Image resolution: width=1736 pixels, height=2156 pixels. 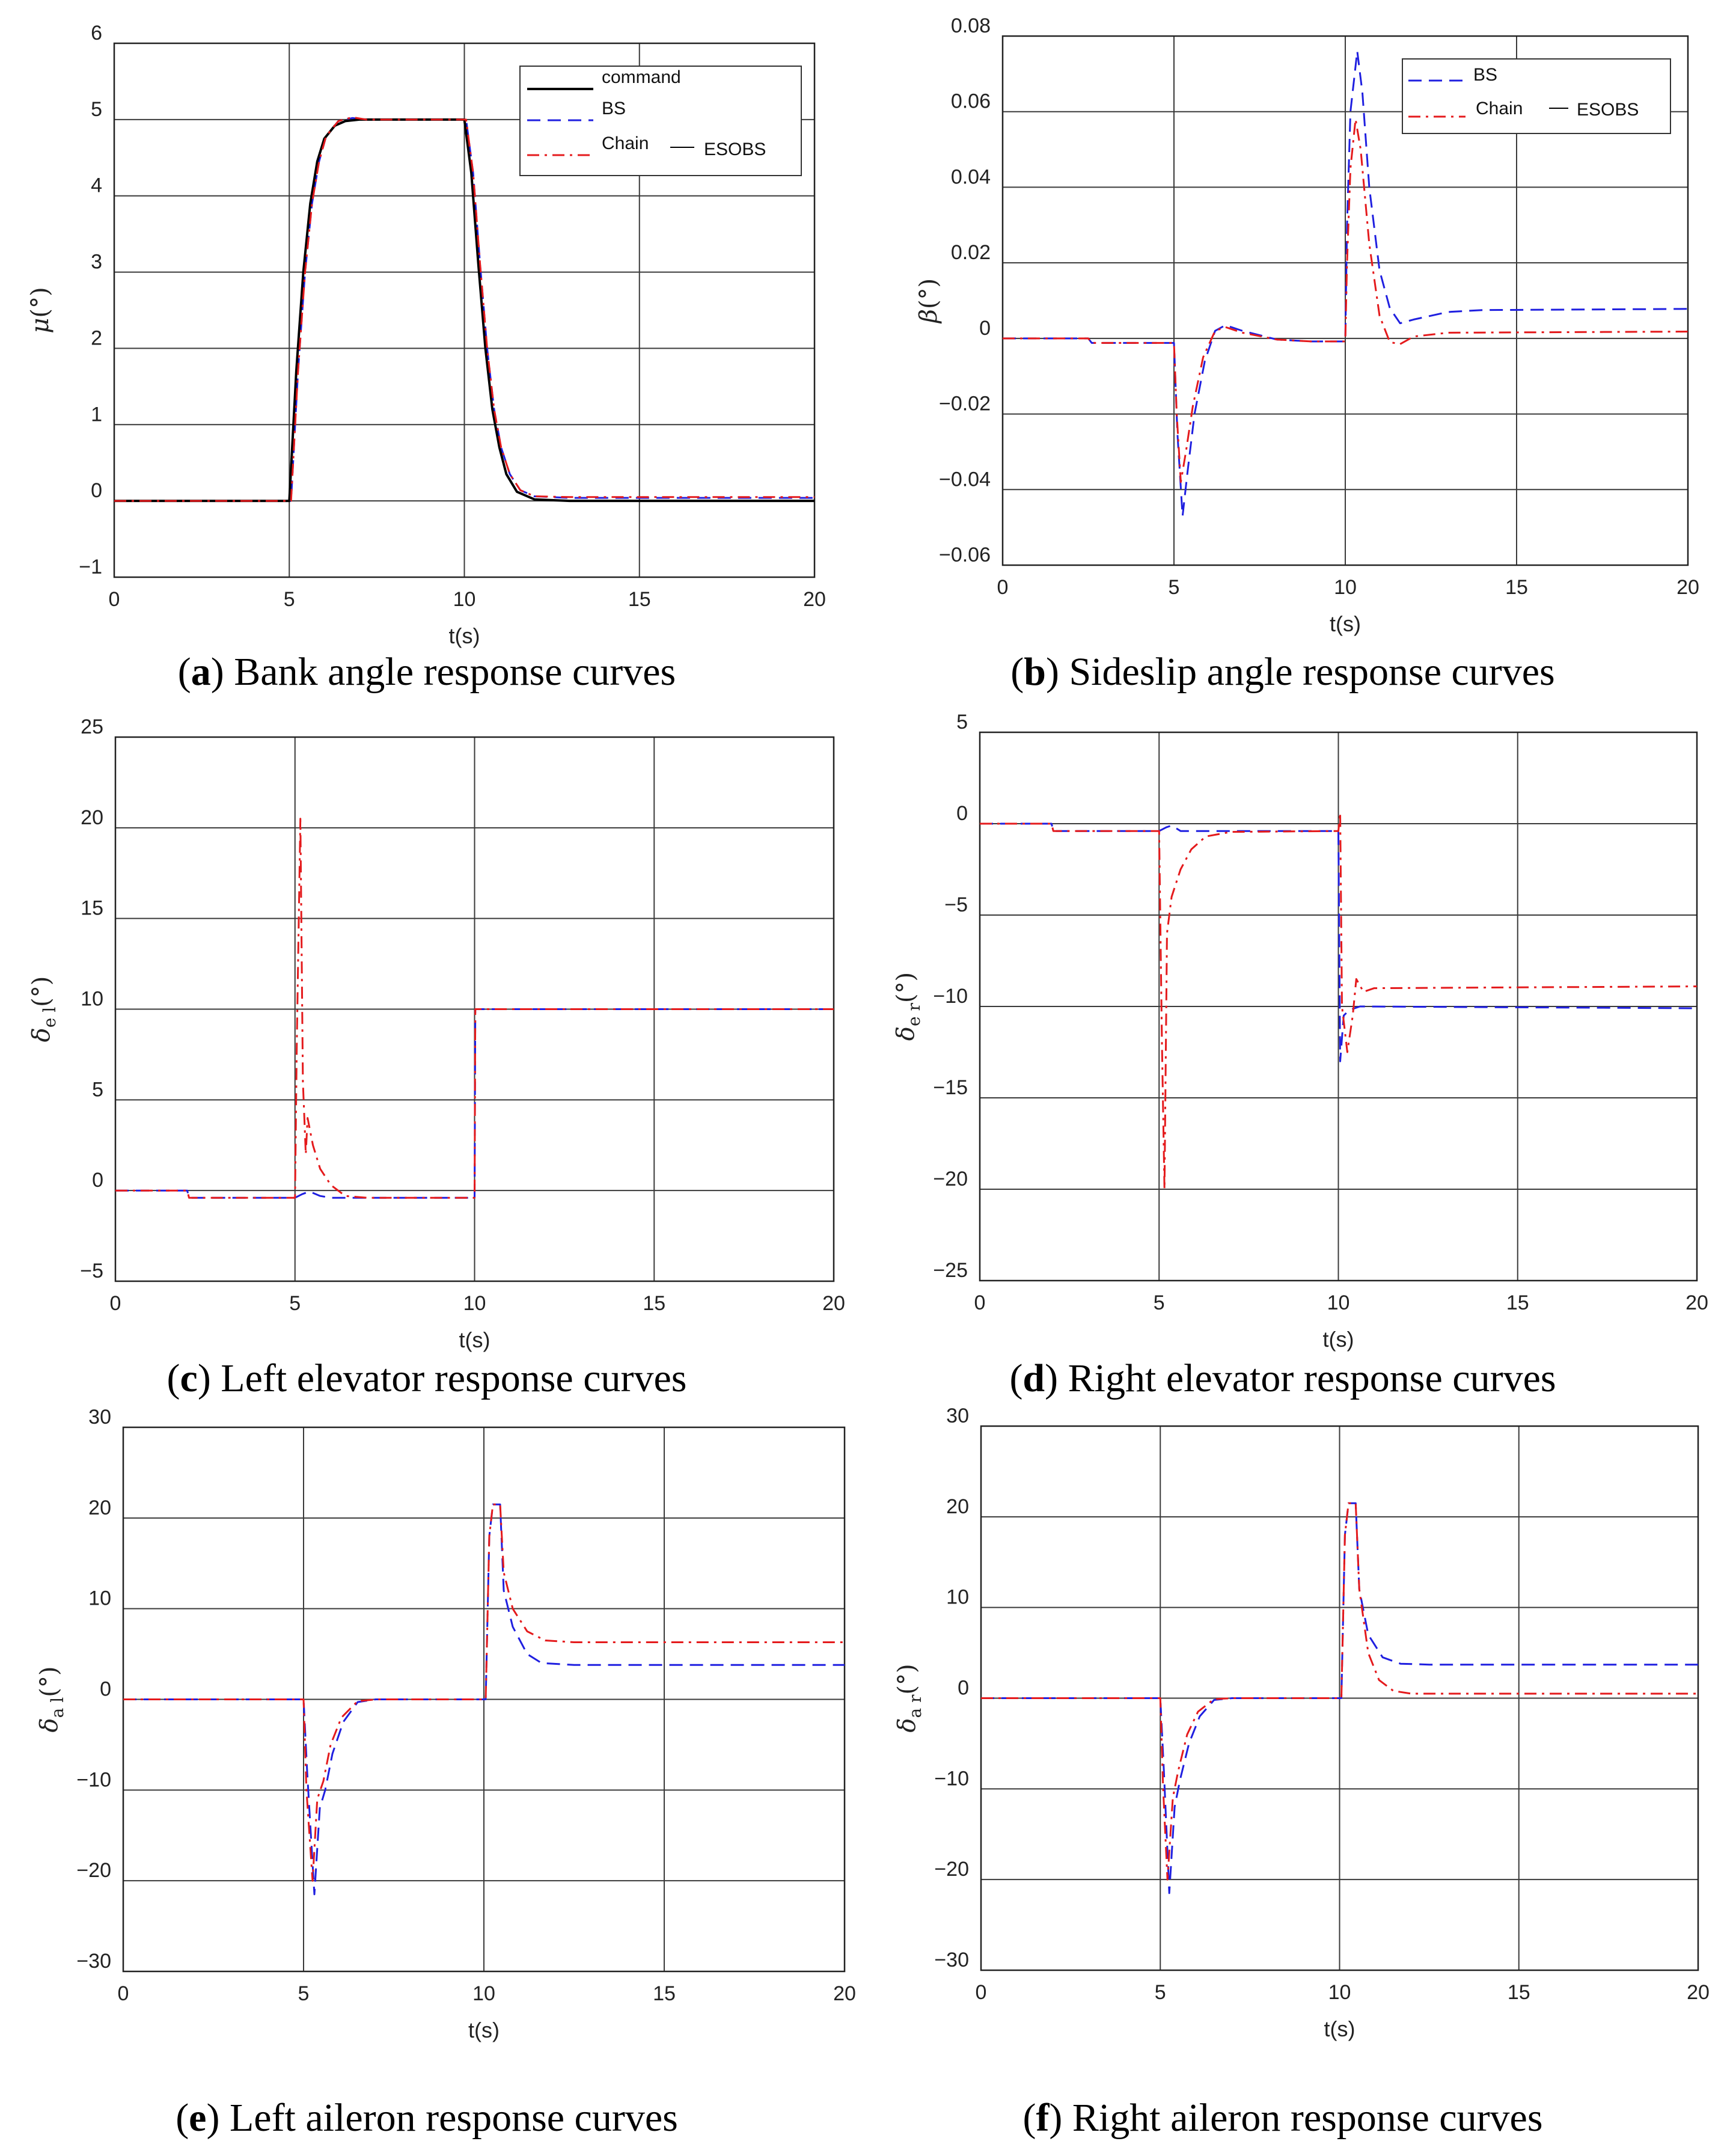 What do you see at coordinates (971, 252) in the screenshot?
I see `y-tick-label: 0.02` at bounding box center [971, 252].